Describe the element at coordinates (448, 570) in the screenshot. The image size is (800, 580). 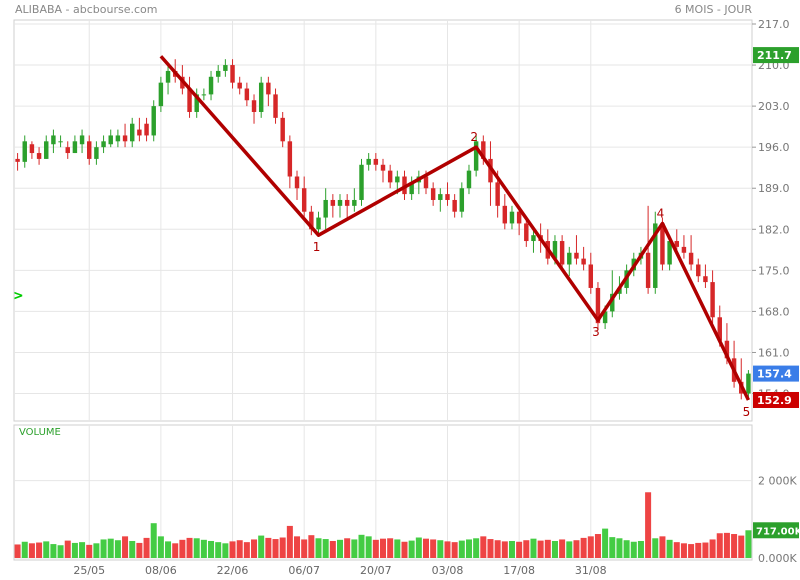
I see `date-tick-label: 03/08` at that location.